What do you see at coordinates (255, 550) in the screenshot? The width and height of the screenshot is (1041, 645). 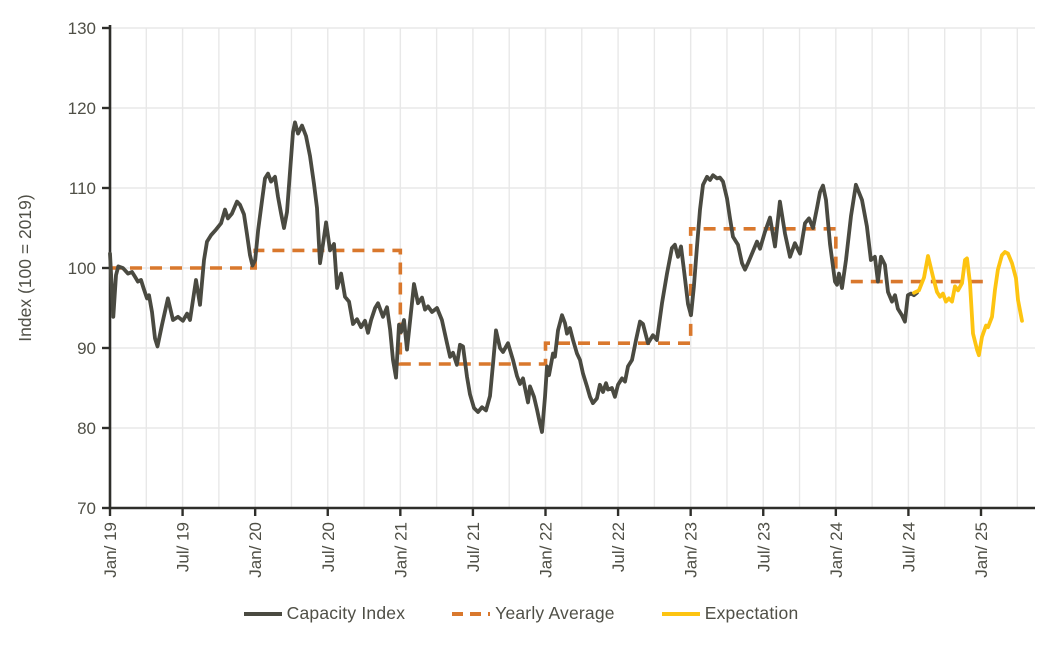 I see `x-tick-label: Jan/ 20` at bounding box center [255, 550].